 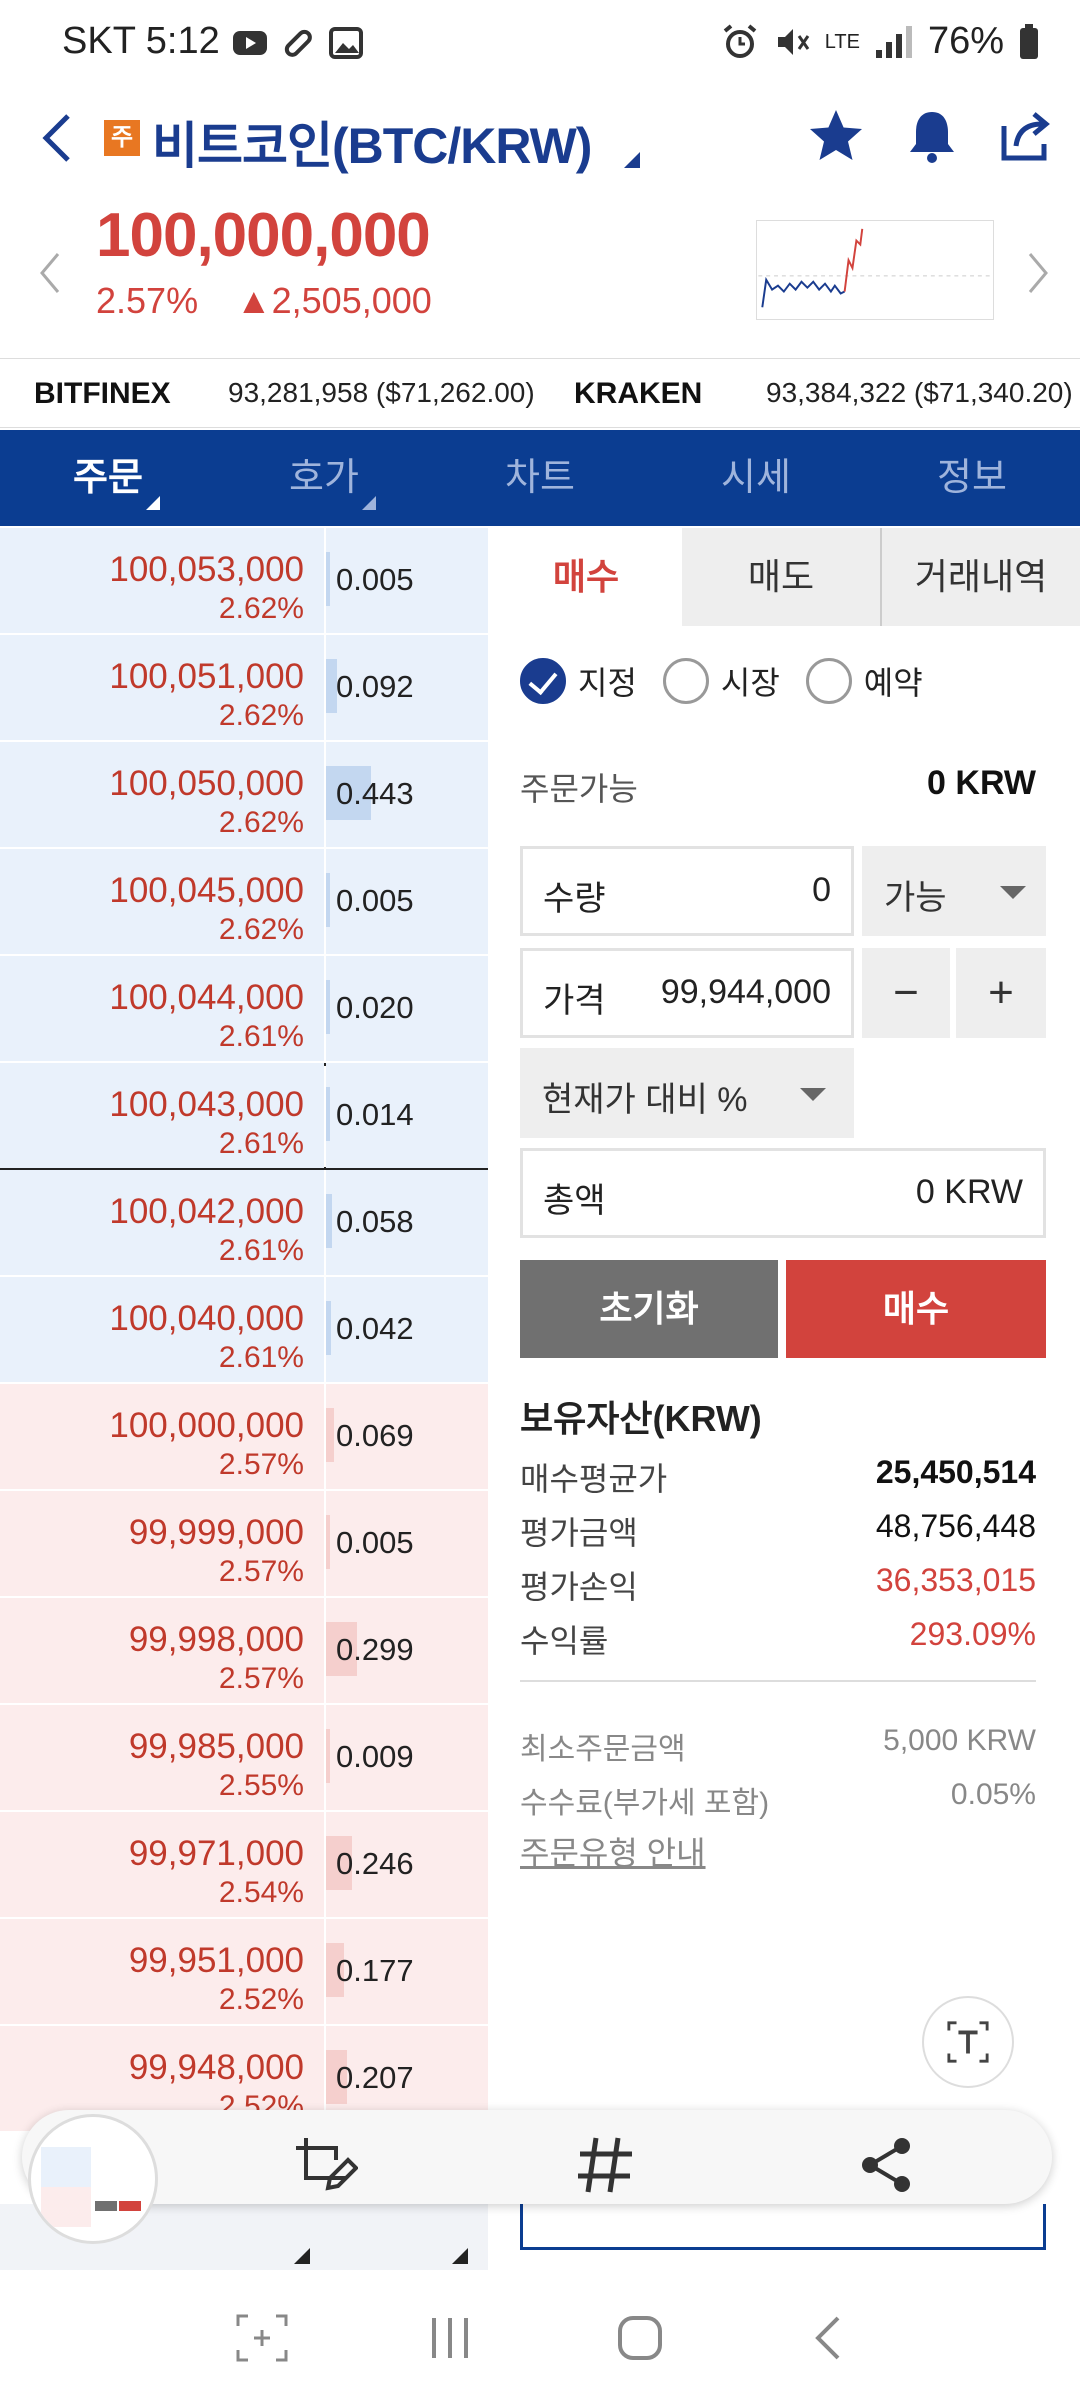 What do you see at coordinates (206, 676) in the screenshot?
I see `order-price: 100,051,000` at bounding box center [206, 676].